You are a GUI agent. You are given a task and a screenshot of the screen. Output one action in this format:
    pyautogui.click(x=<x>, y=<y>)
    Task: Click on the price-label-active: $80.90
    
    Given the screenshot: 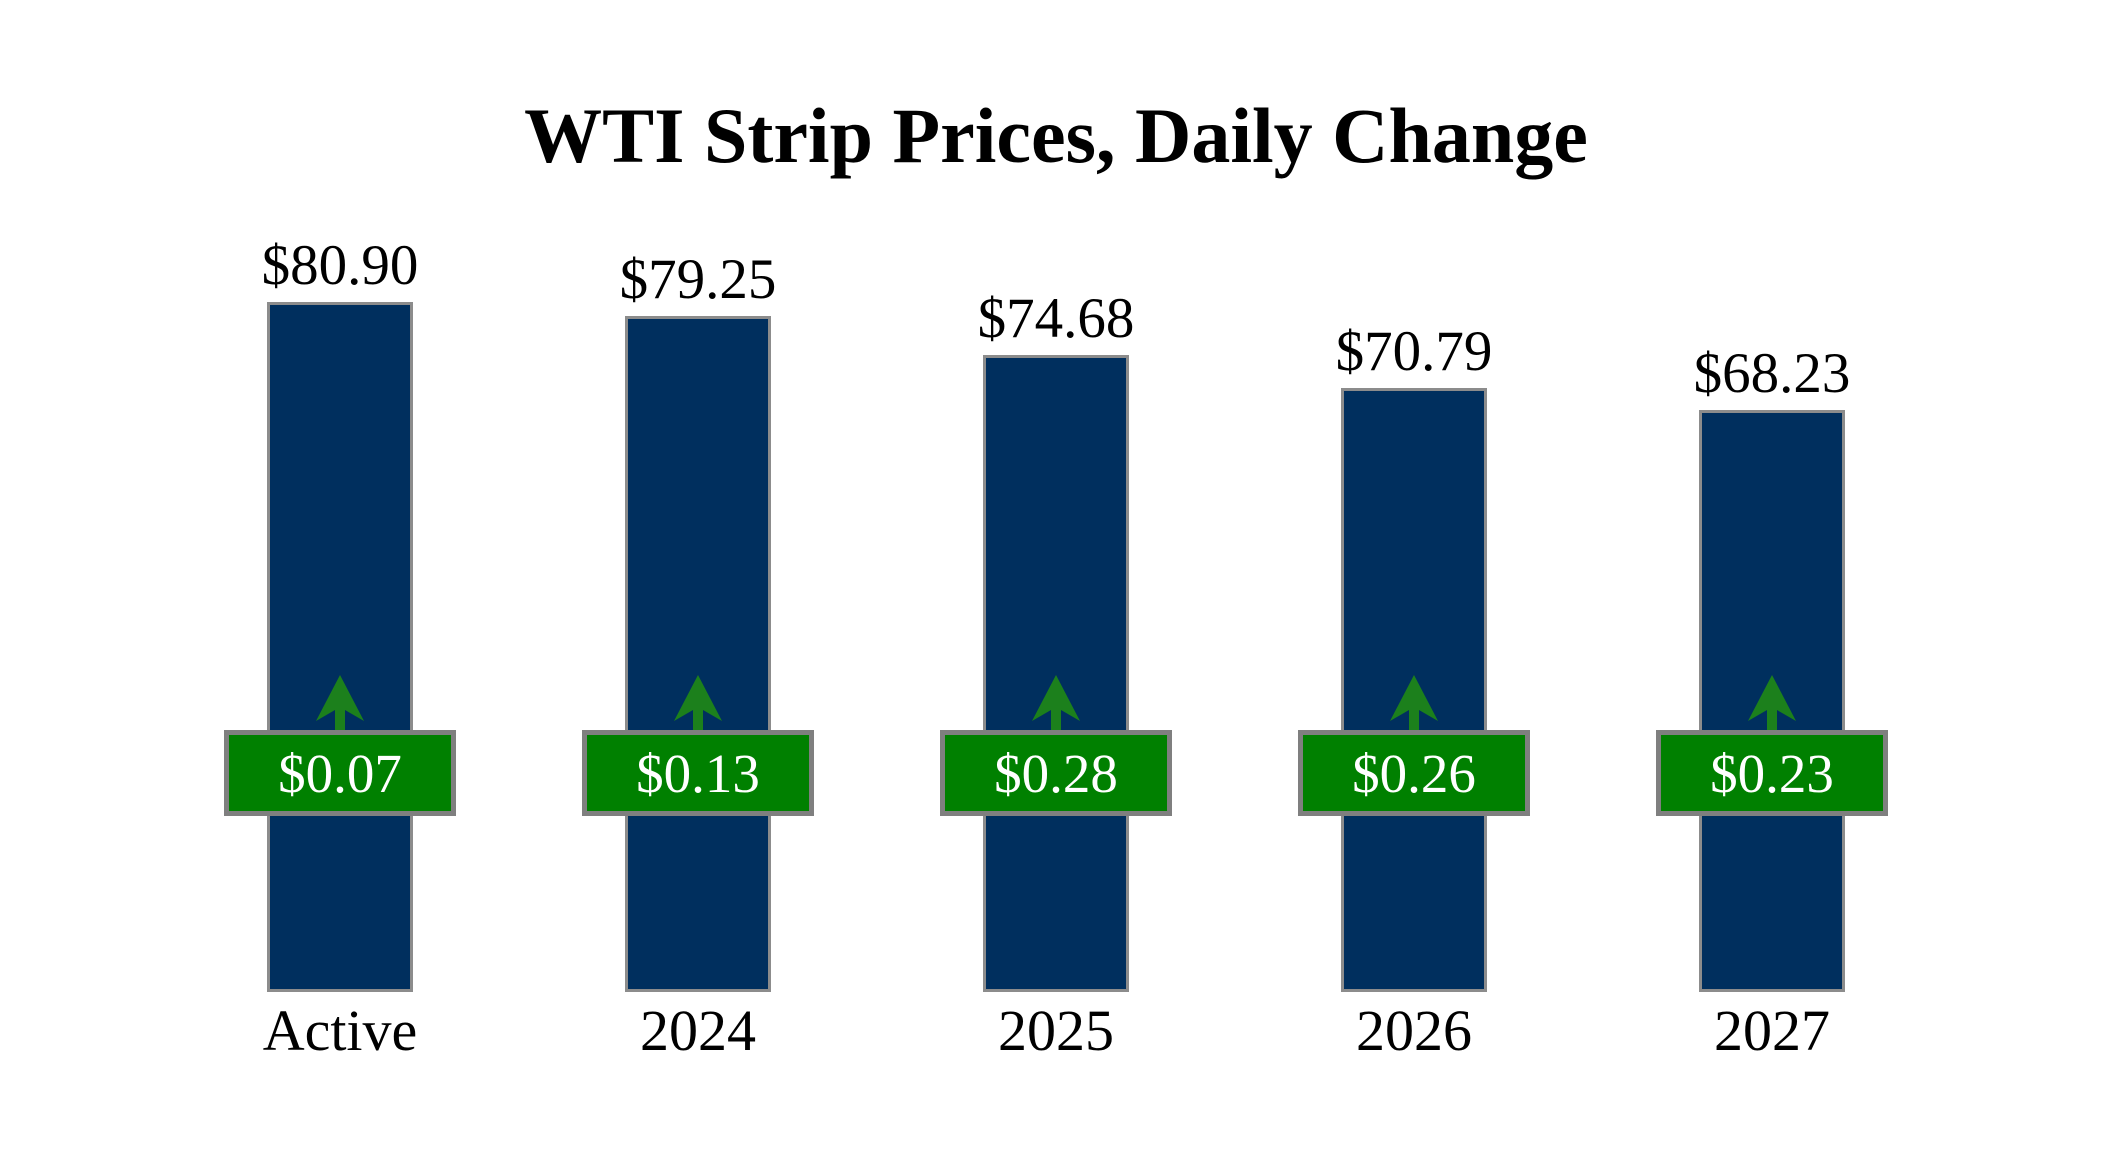 What is the action you would take?
    pyautogui.click(x=340, y=265)
    